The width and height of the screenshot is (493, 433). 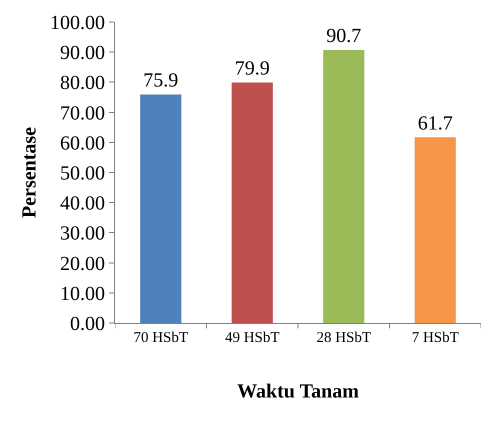 I want to click on data-label: 75.9, so click(x=160, y=81).